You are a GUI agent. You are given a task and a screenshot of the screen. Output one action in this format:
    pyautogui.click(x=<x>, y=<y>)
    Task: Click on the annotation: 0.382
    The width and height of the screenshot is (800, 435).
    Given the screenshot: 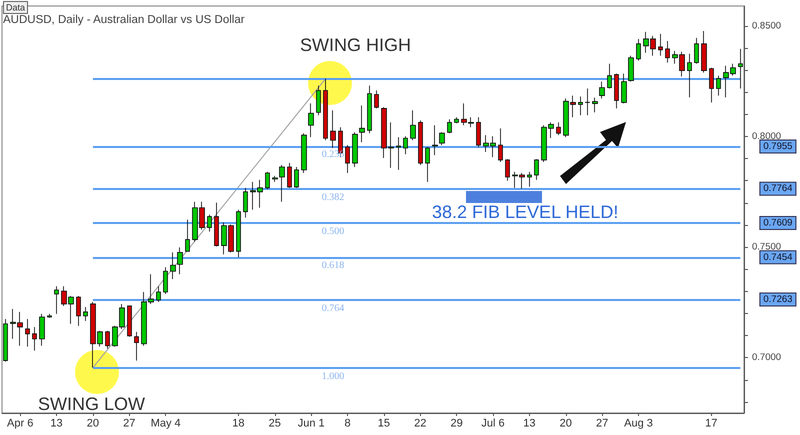 What is the action you would take?
    pyautogui.click(x=333, y=197)
    